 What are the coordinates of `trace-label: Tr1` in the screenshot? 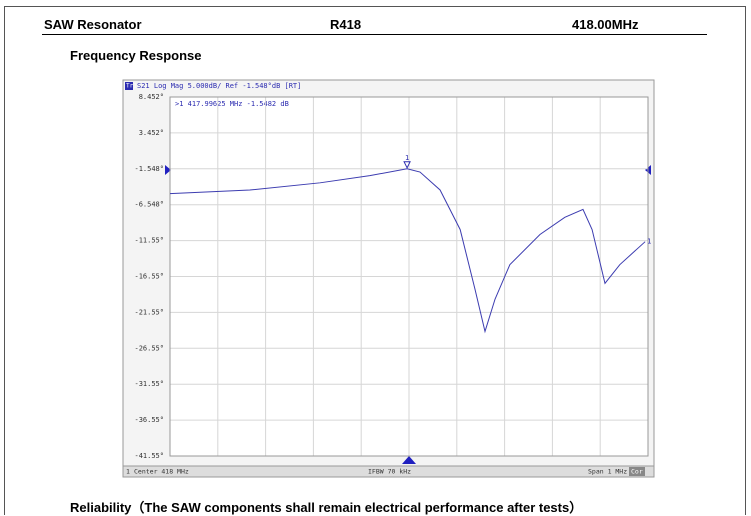 It's located at (131, 86).